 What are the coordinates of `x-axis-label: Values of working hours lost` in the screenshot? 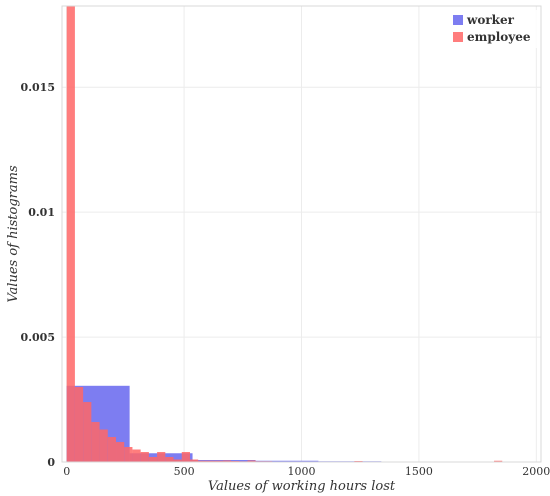 It's located at (302, 486).